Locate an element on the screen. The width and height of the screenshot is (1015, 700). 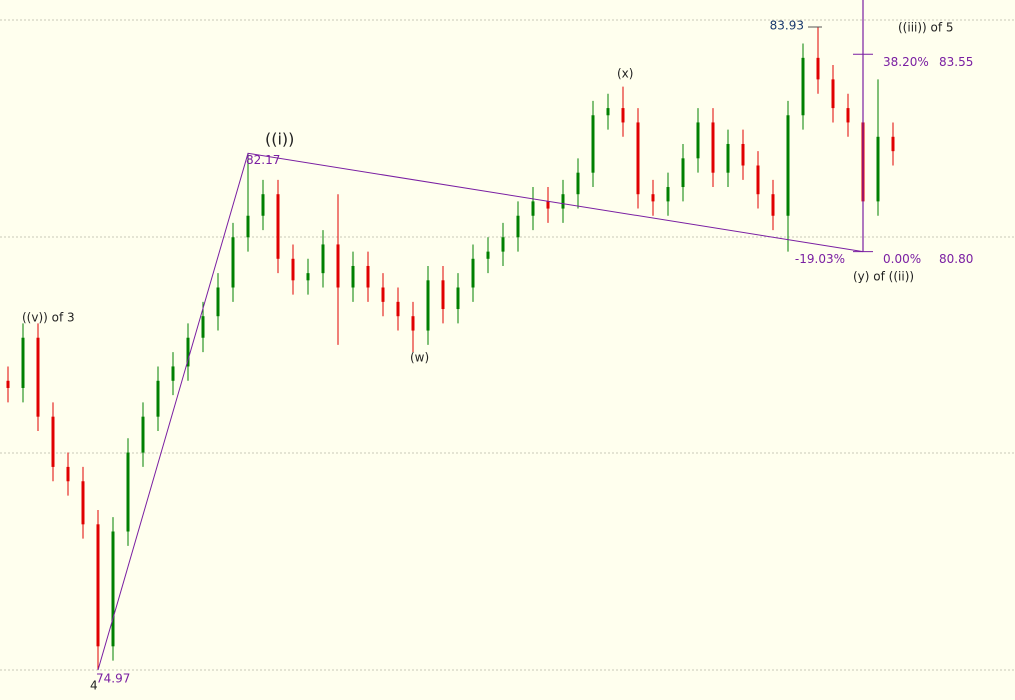
pivot-label: 74.97 is located at coordinates (113, 679).